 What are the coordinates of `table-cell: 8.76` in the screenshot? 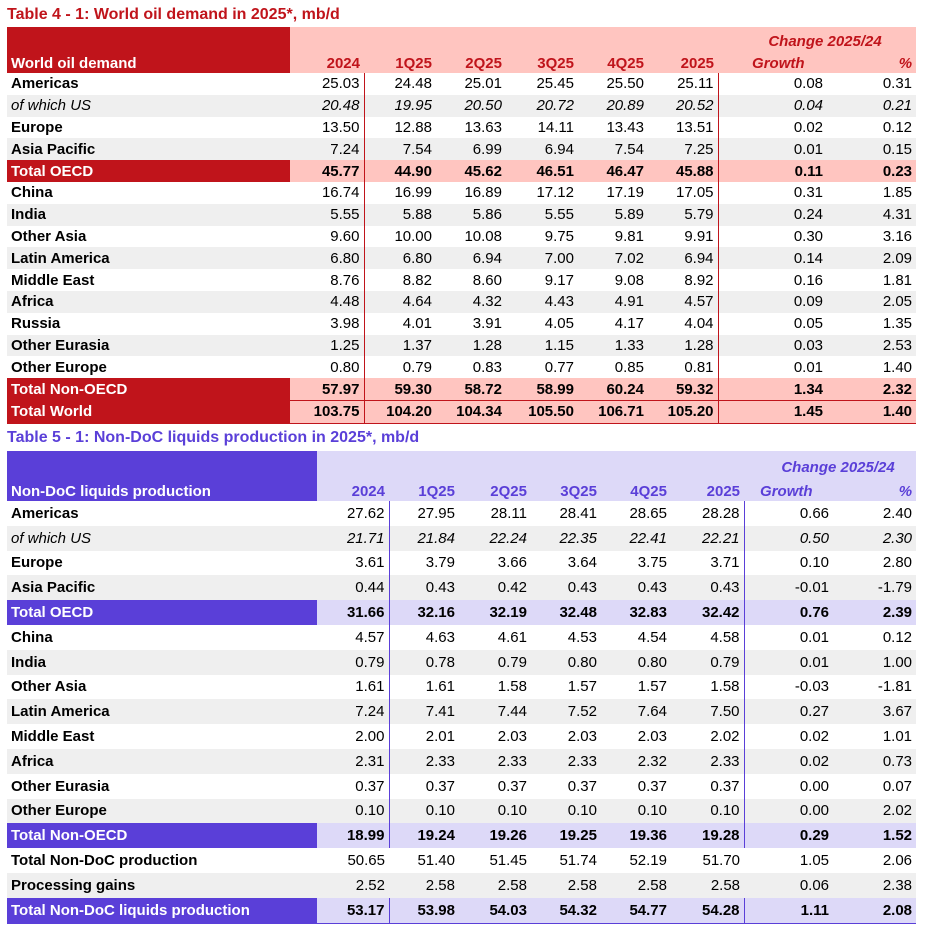 It's located at (345, 280).